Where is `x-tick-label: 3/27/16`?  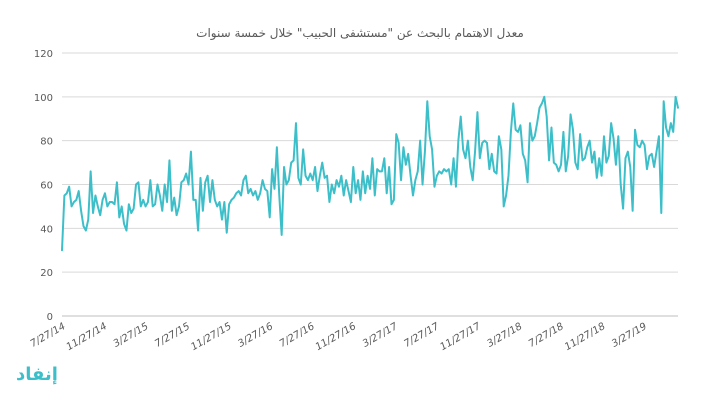
x-tick-label: 3/27/16 is located at coordinates (255, 335).